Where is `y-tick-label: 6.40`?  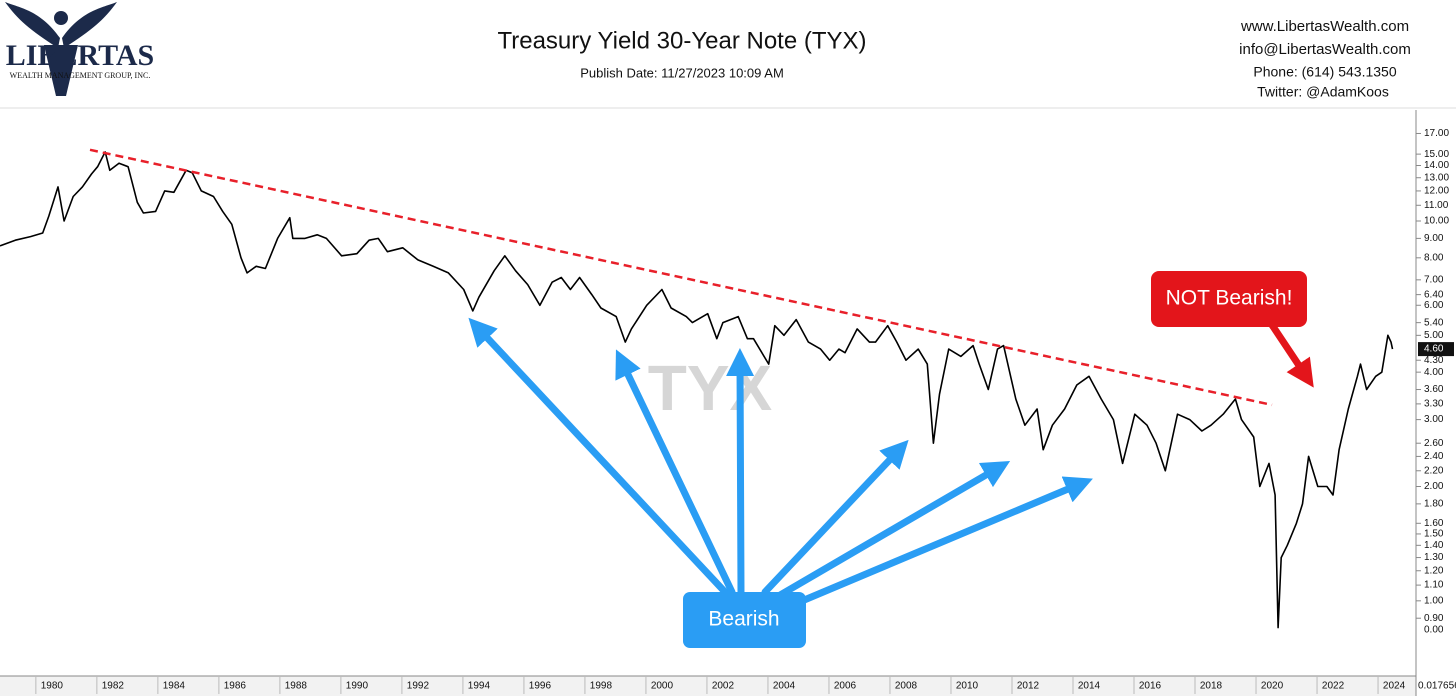 y-tick-label: 6.40 is located at coordinates (1434, 294).